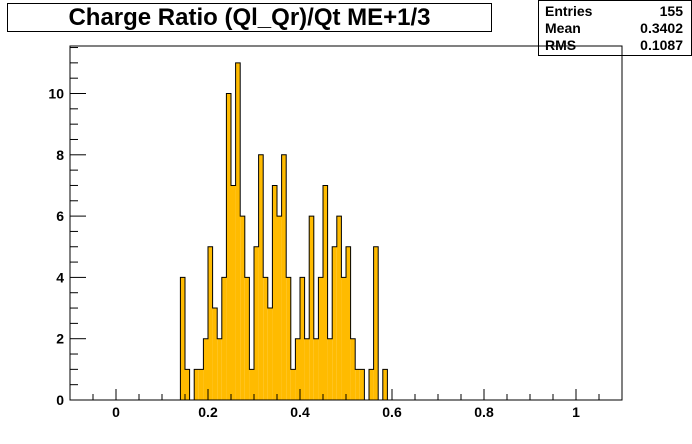 Image resolution: width=692 pixels, height=444 pixels. Describe the element at coordinates (569, 11) in the screenshot. I see `stat-entries-label: Entries` at that location.